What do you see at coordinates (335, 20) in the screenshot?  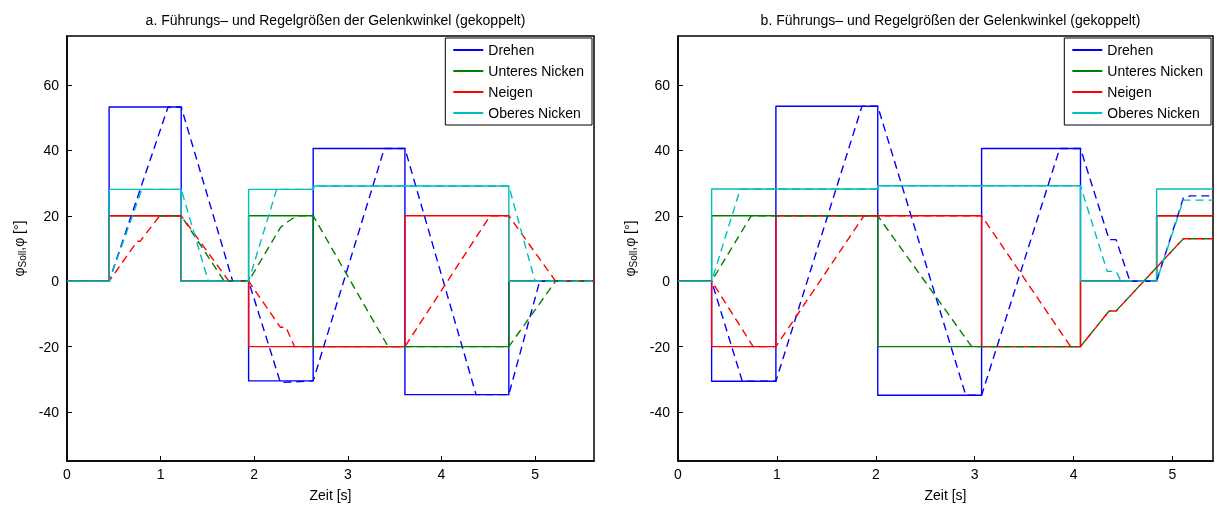 I see `chart-title: a. Führungs– und Regelgrößen der Gelenkwinkel (gekoppelt)` at bounding box center [335, 20].